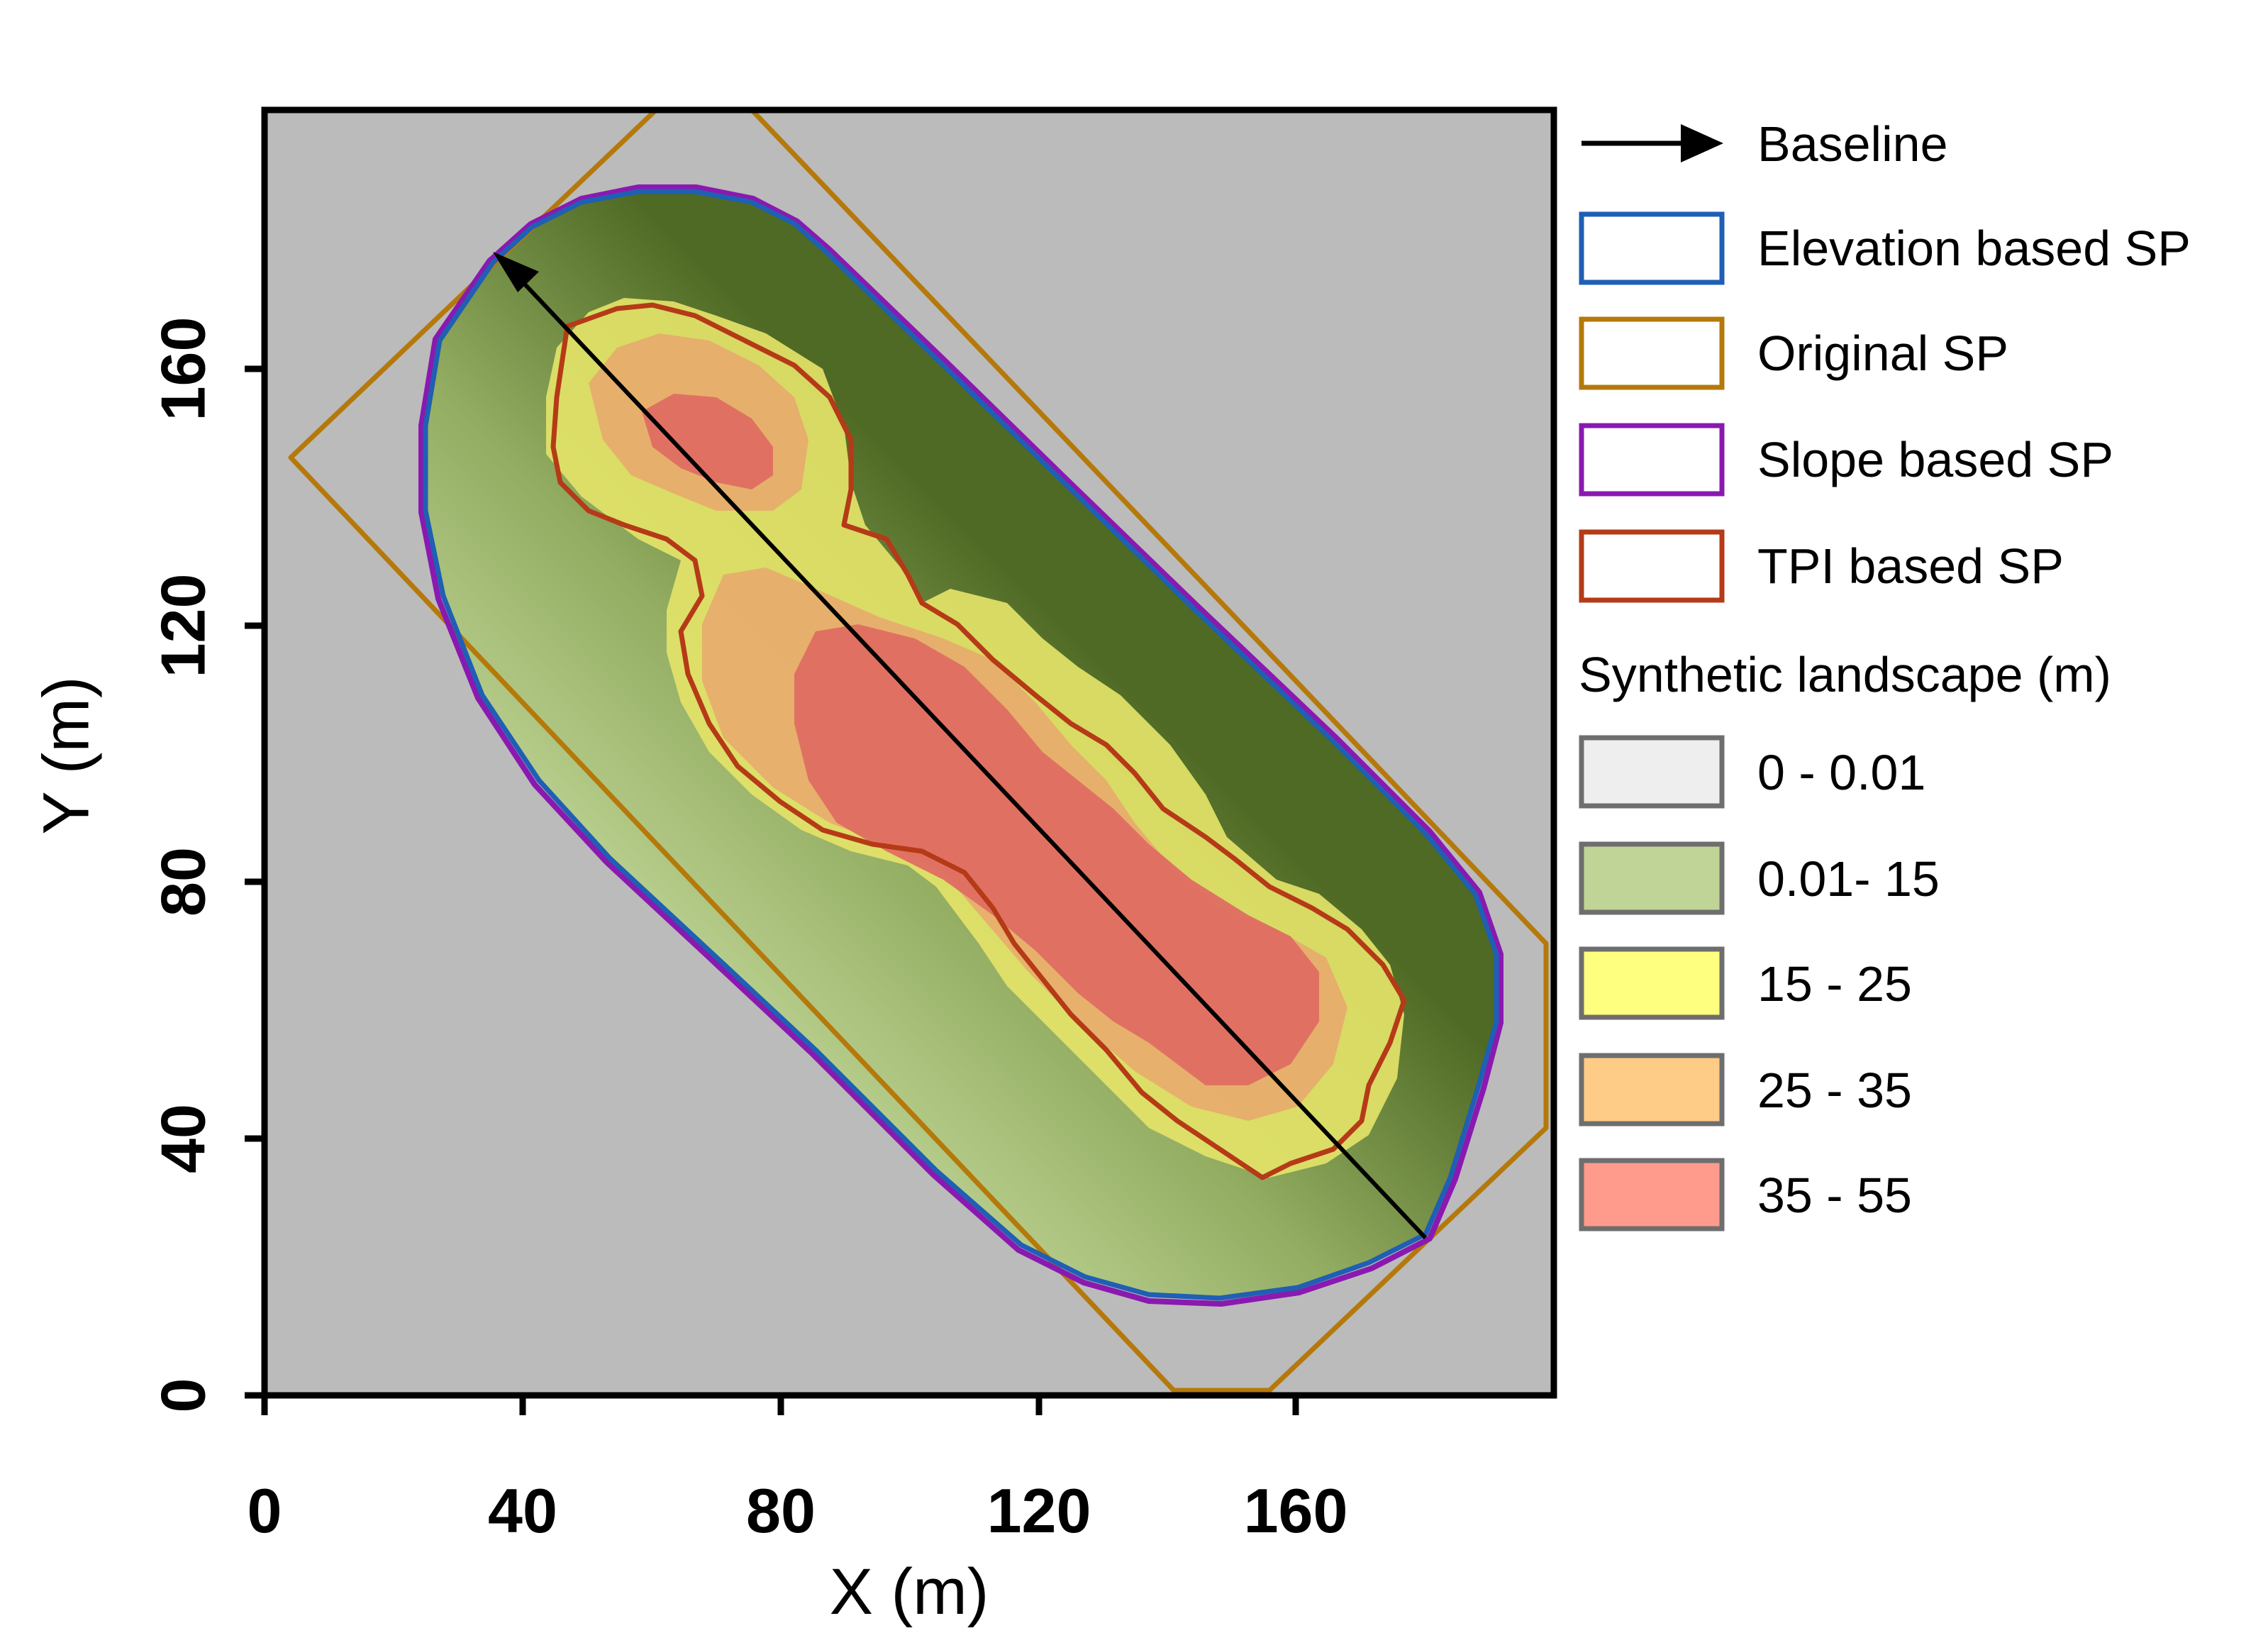 Image resolution: width=2268 pixels, height=1633 pixels. Describe the element at coordinates (1841, 772) in the screenshot. I see `legend-label-class-0: 0 - 0.01` at that location.